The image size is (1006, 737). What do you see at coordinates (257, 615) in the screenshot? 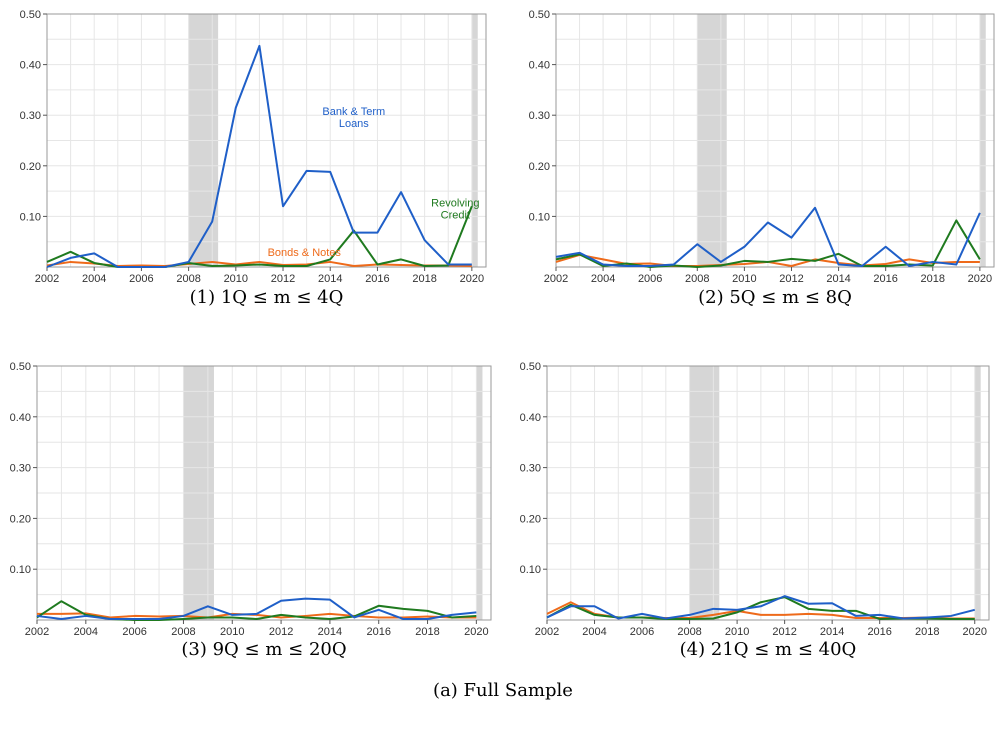
I see `series-line-bonds-notes` at bounding box center [257, 615].